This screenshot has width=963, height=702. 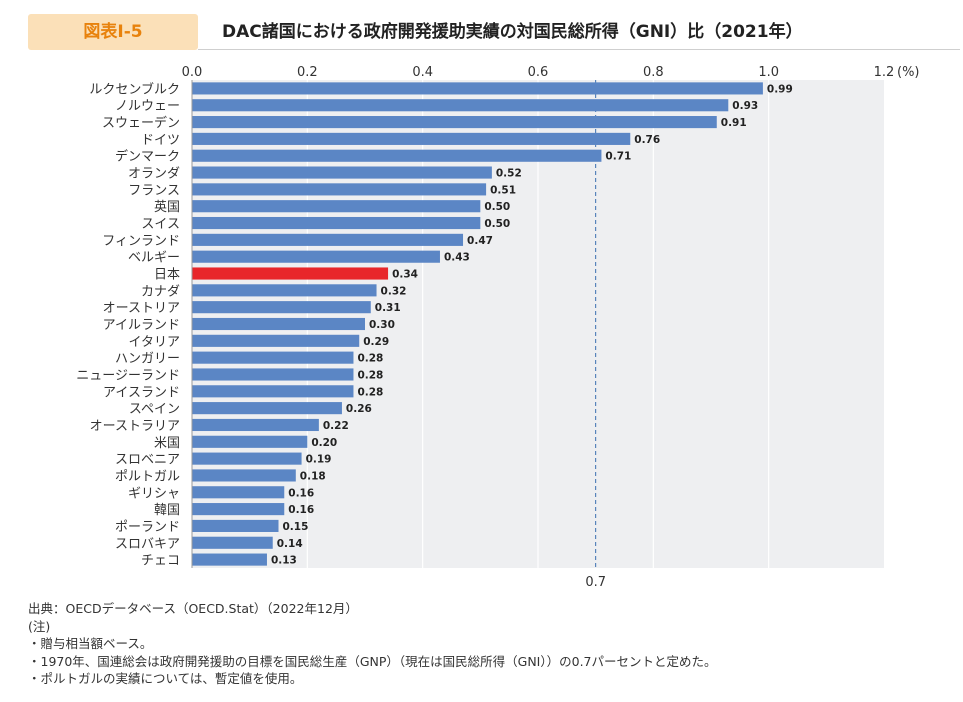 I want to click on value-label: 0.76, so click(x=647, y=140).